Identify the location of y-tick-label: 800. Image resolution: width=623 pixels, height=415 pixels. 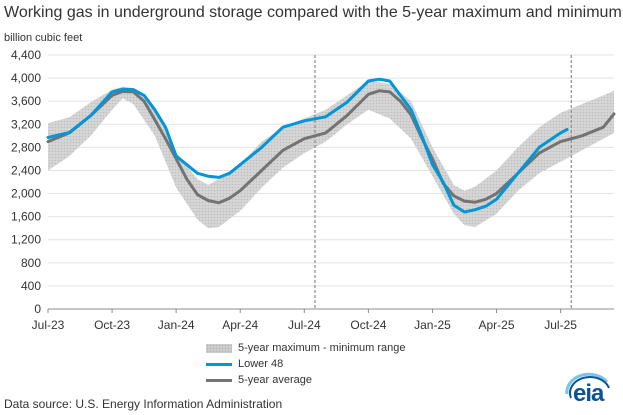
(31, 263).